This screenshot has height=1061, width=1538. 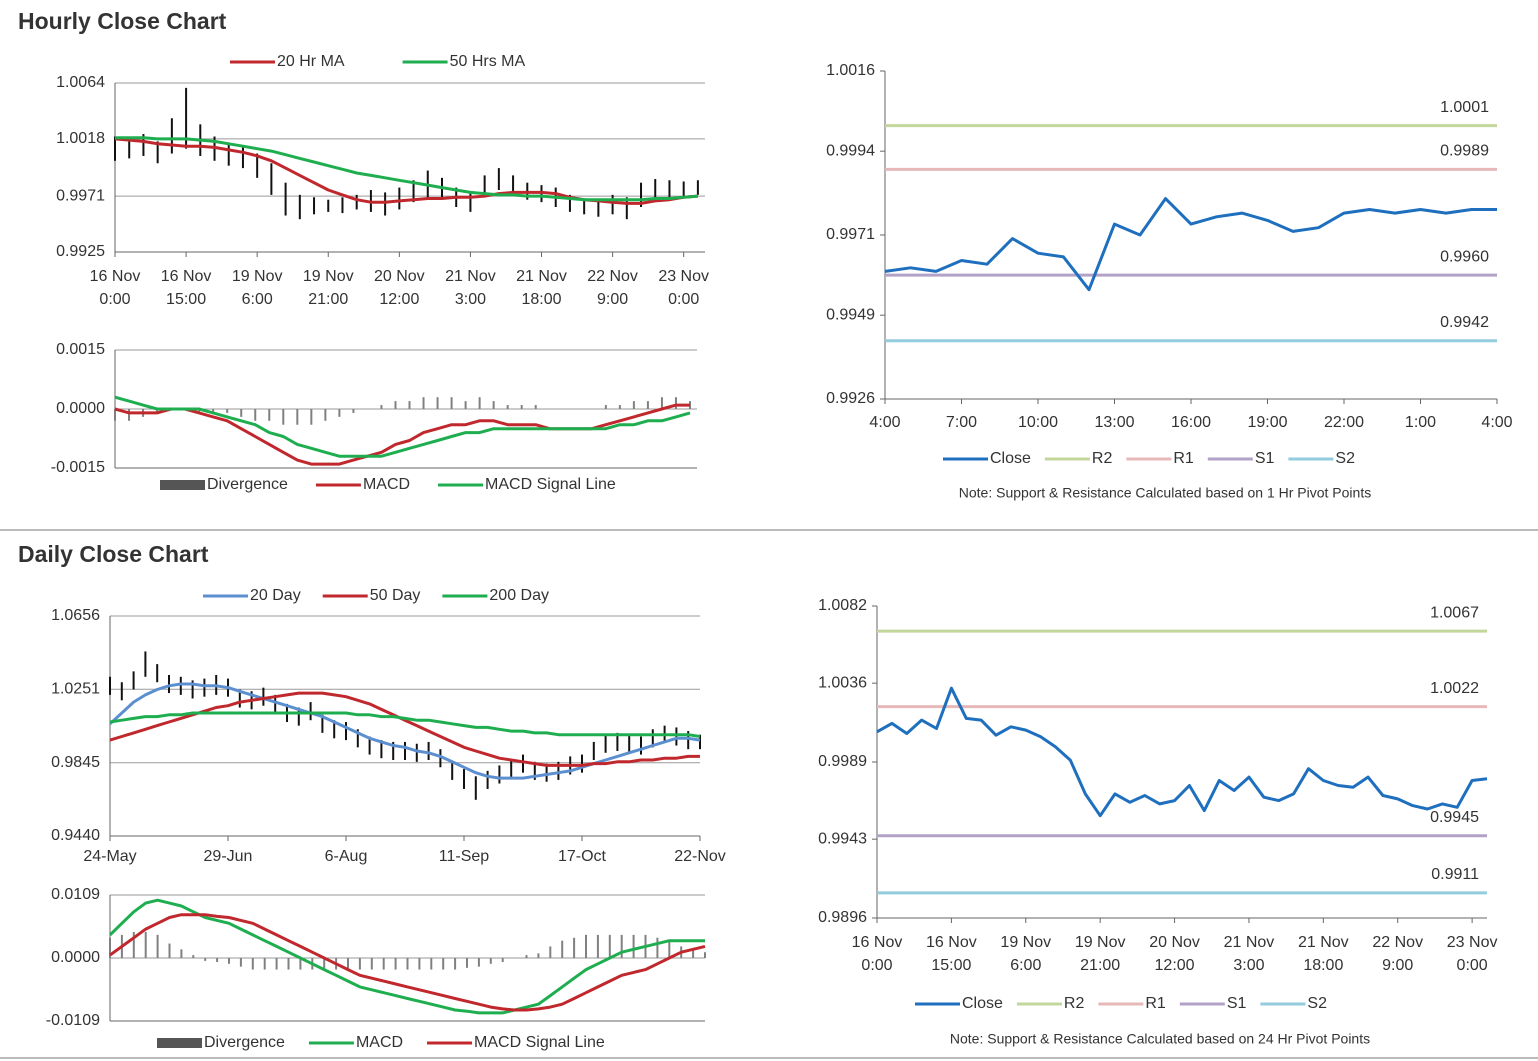 What do you see at coordinates (1191, 422) in the screenshot?
I see `x-tick-label: 16:00` at bounding box center [1191, 422].